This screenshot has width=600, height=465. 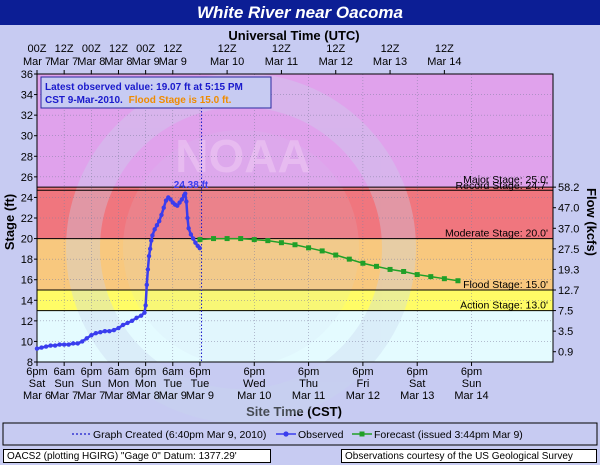 What do you see at coordinates (565, 353) in the screenshot?
I see `flow-tick-label: 0.9` at bounding box center [565, 353].